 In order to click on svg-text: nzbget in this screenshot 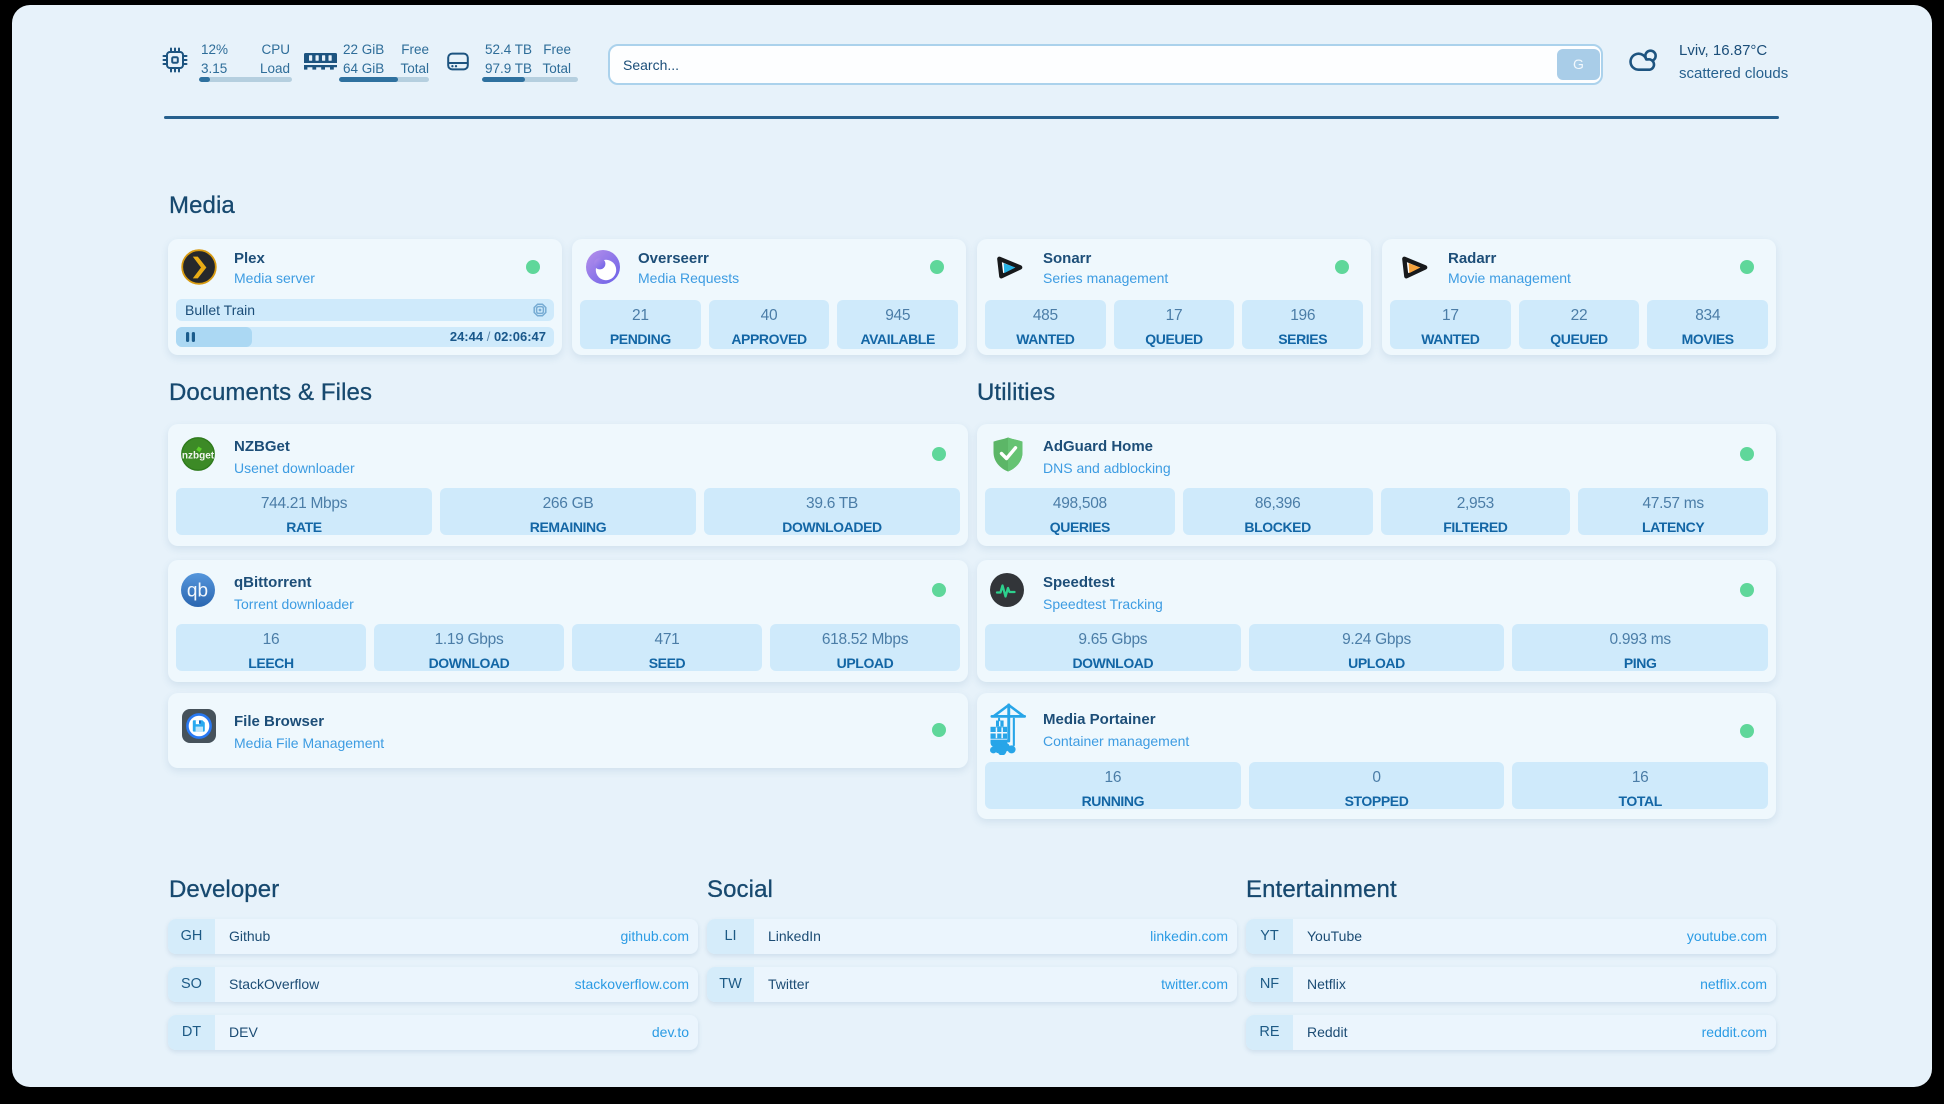, I will do `click(198, 456)`.